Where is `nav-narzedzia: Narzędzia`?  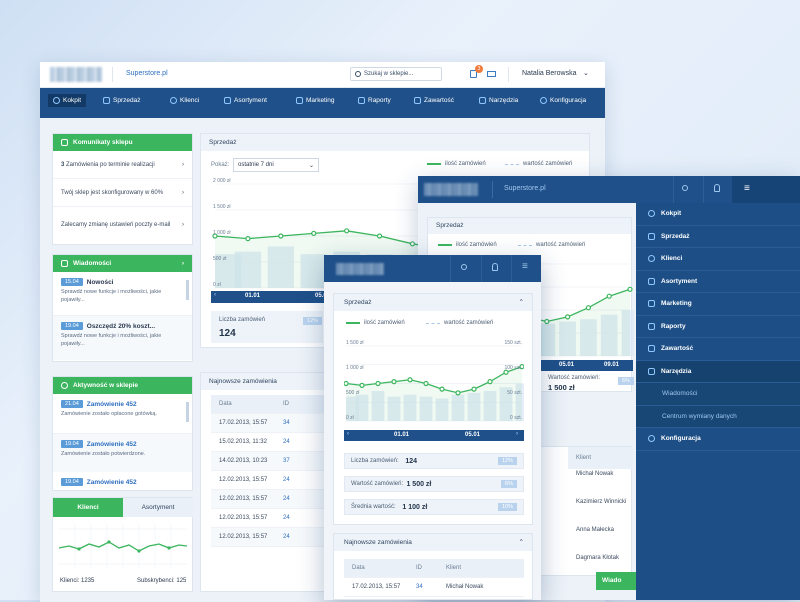
nav-narzedzia: Narzędzia is located at coordinates (498, 100).